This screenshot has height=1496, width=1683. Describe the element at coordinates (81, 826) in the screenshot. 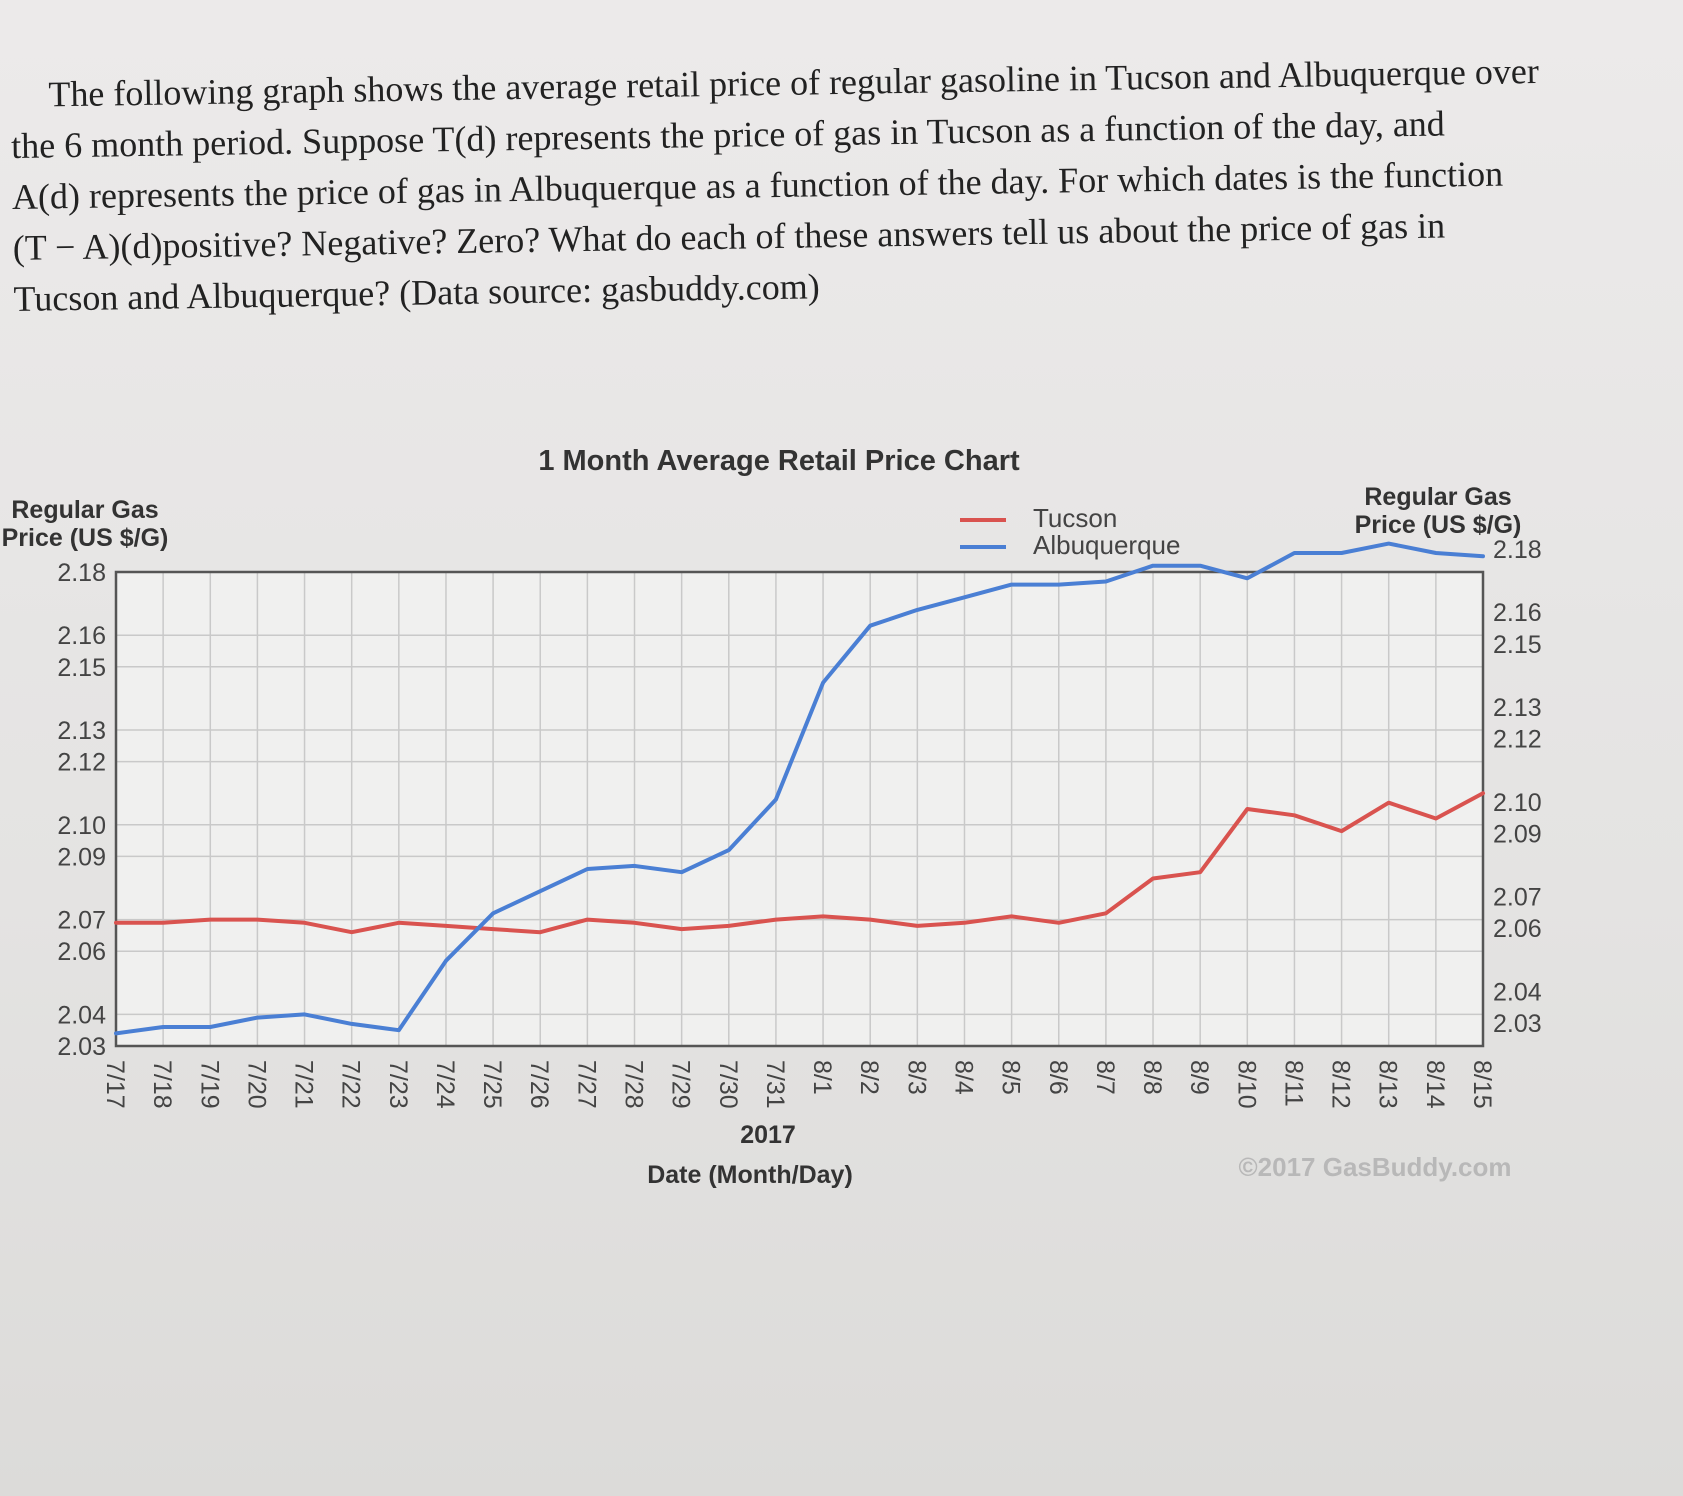

I see `y-tick-label-left: 2.10` at that location.